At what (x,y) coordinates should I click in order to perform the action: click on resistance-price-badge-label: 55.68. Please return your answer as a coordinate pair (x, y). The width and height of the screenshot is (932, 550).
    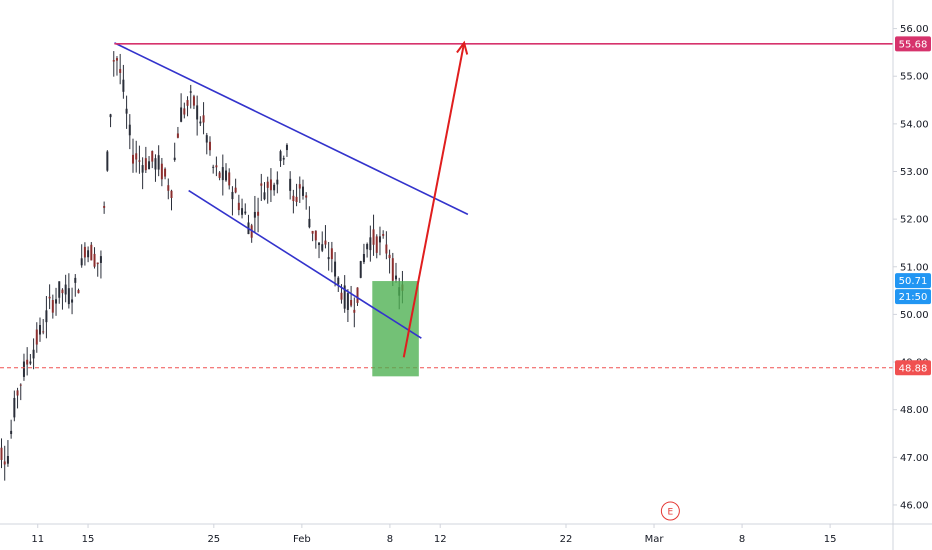
    Looking at the image, I should click on (913, 44).